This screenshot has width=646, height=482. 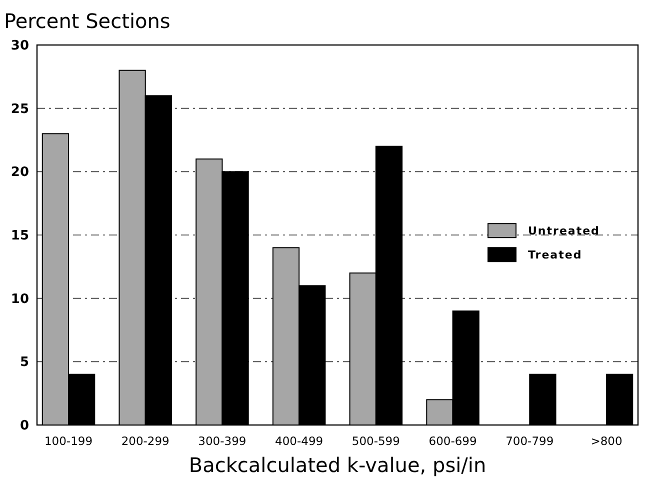 I want to click on legend-label: Untreated, so click(x=564, y=231).